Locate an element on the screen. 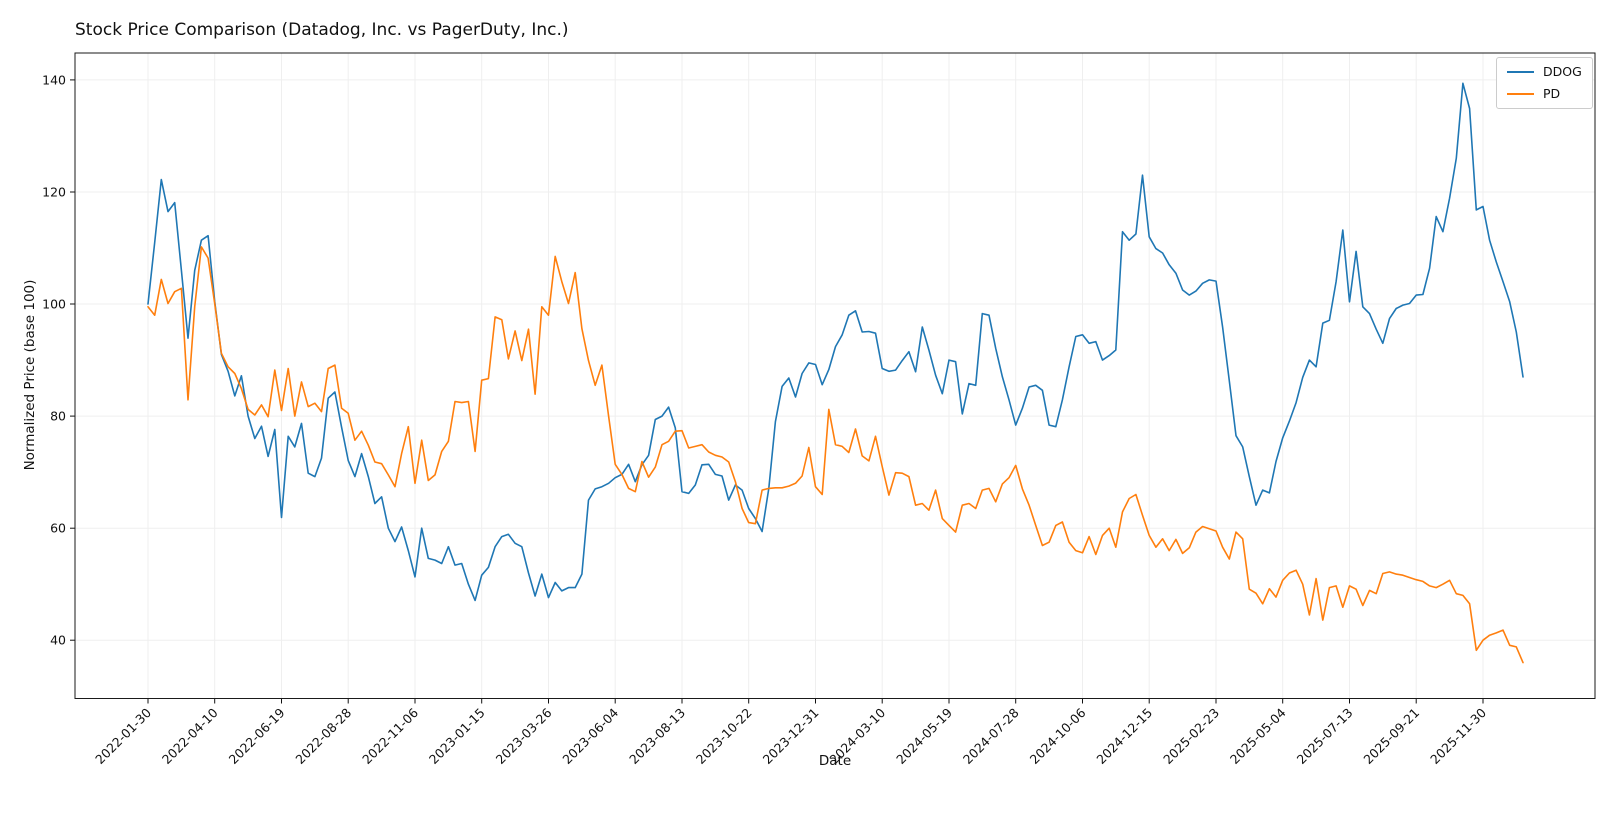 The width and height of the screenshot is (1620, 819). legend-item-PD: PD is located at coordinates (1544, 93).